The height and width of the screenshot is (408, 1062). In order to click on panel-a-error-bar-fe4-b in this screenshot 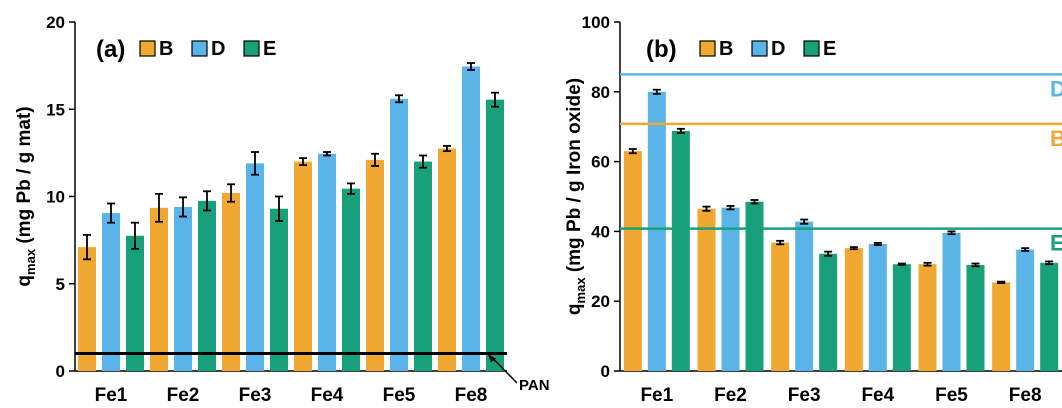, I will do `click(303, 161)`.